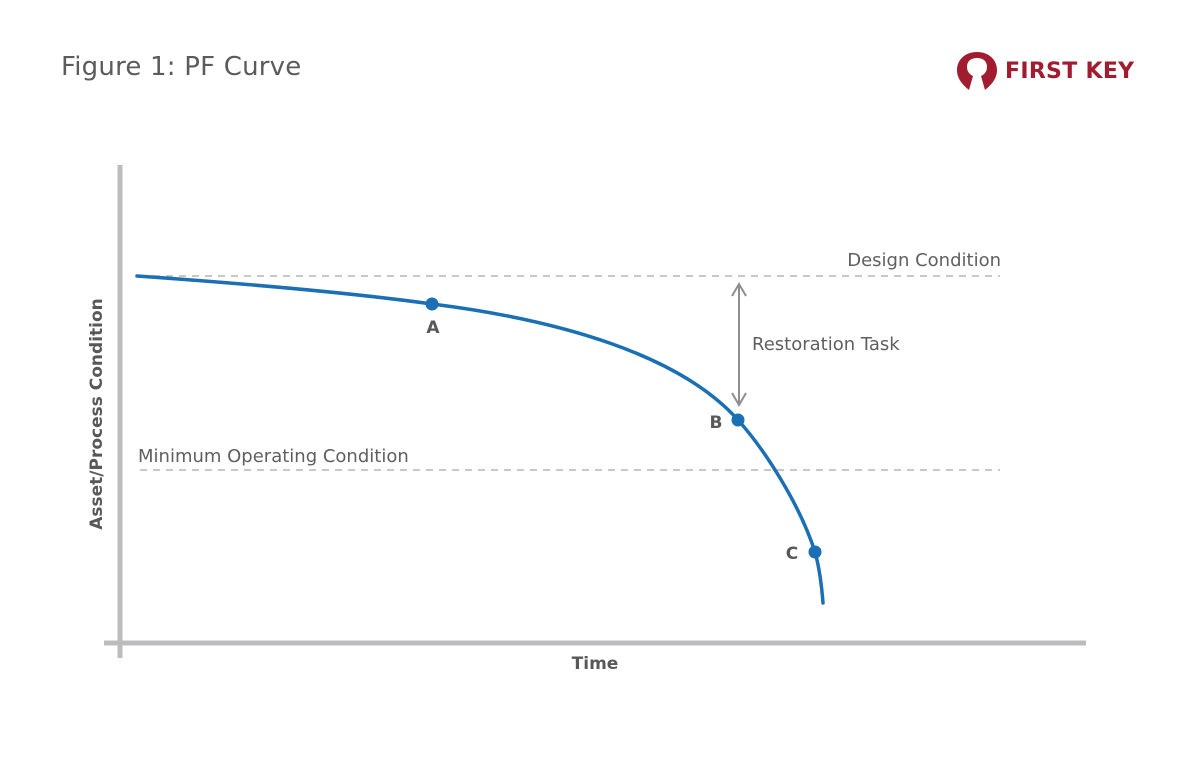  What do you see at coordinates (716, 423) in the screenshot?
I see `point-b-label: B` at bounding box center [716, 423].